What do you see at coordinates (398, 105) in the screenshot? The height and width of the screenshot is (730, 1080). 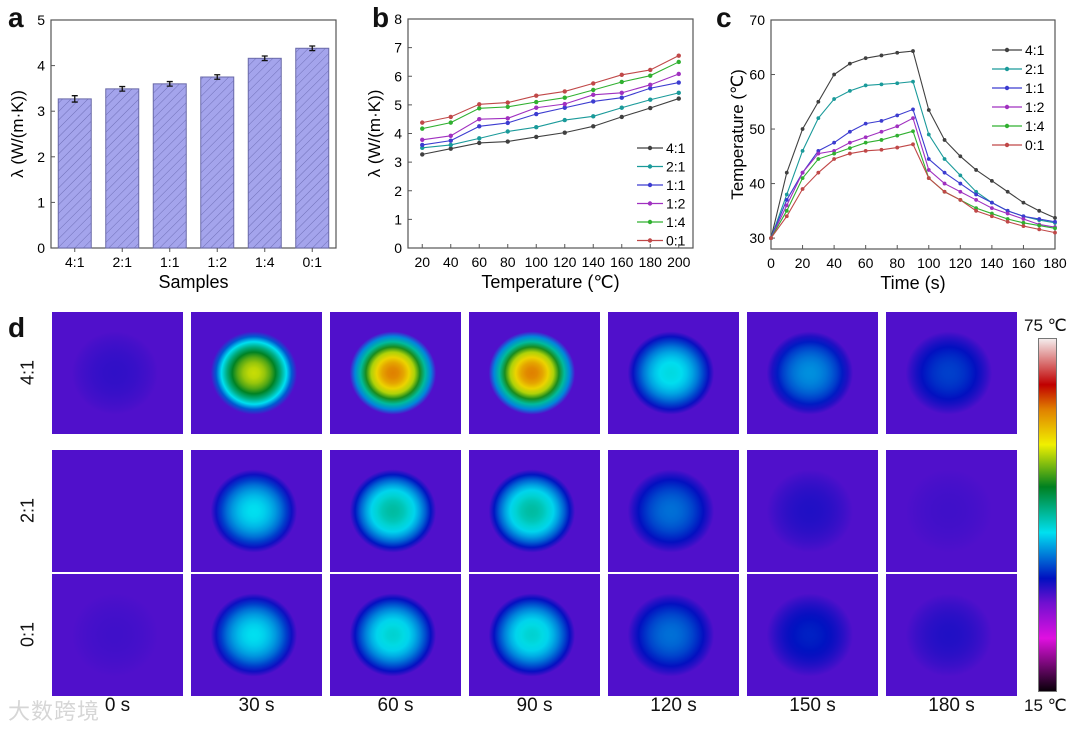 I see `y-tick-label: 5` at bounding box center [398, 105].